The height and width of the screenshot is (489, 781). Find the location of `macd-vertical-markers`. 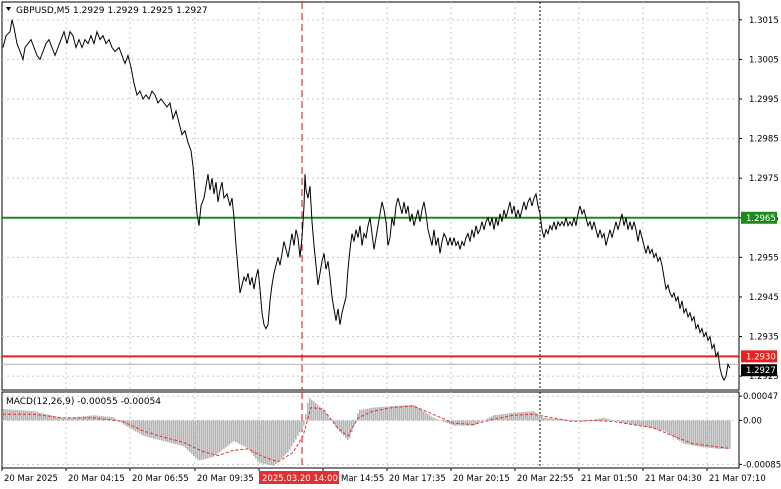

macd-vertical-markers is located at coordinates (421, 430).